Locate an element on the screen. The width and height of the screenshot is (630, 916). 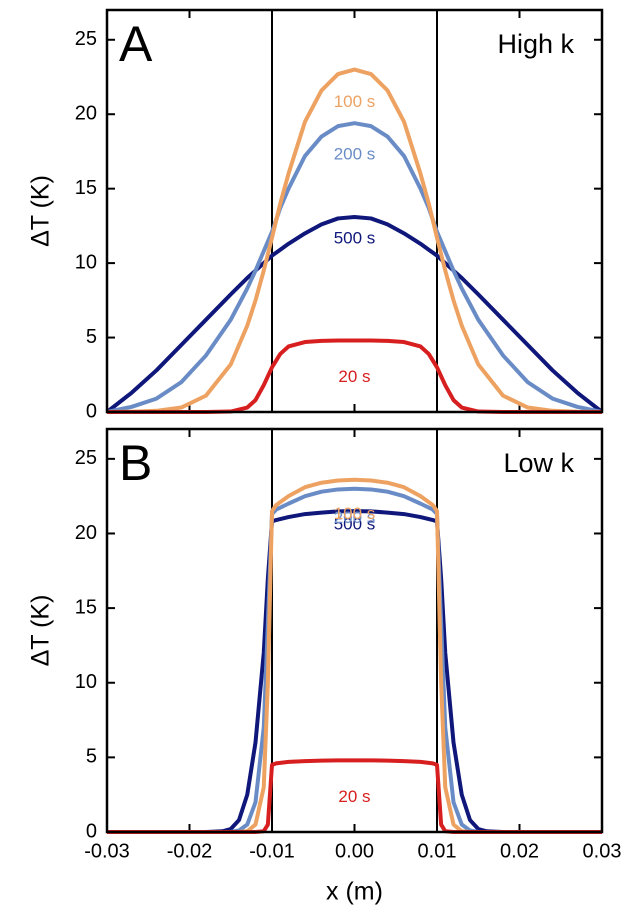
panel-label: A is located at coordinates (136, 44).